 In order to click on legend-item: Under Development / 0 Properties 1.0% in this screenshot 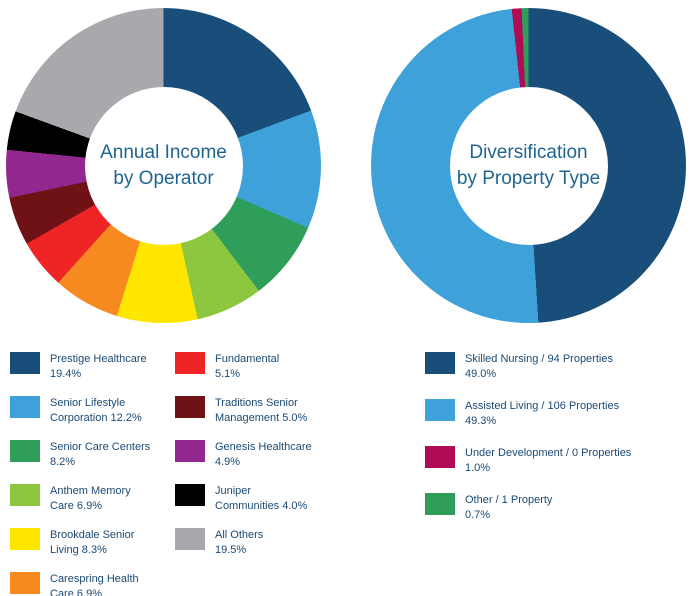, I will do `click(528, 460)`.